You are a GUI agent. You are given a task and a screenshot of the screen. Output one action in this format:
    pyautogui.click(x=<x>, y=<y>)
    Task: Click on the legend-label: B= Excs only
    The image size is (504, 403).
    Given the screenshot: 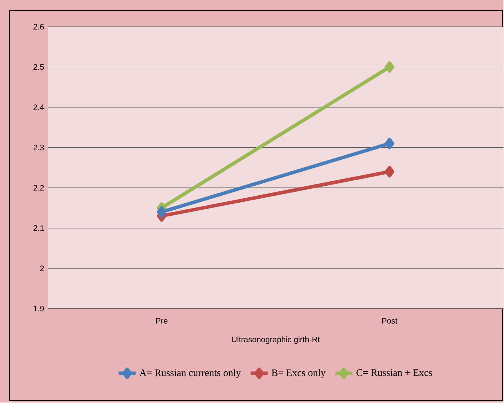 What is the action you would take?
    pyautogui.click(x=299, y=374)
    